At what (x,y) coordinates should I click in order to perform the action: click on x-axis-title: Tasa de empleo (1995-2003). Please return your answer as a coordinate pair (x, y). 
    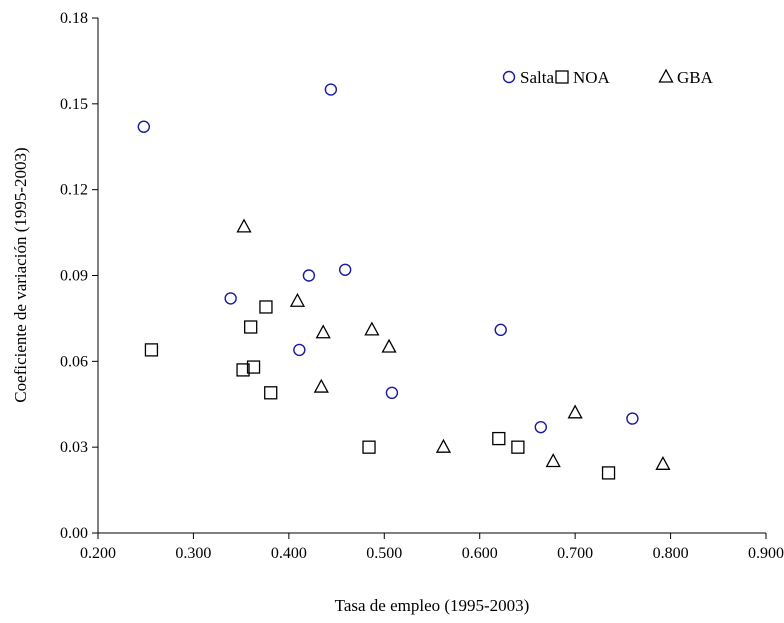
    Looking at the image, I should click on (432, 605).